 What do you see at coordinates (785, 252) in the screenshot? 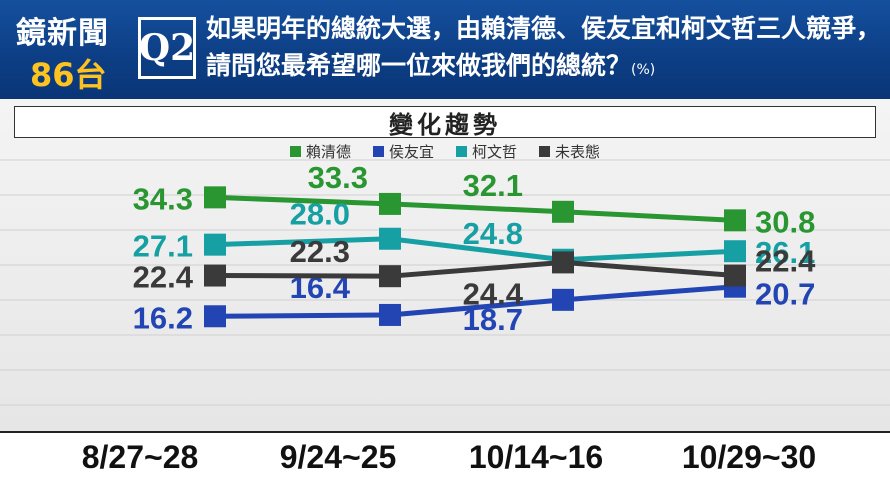
I see `data-label-ko-3: 26.1` at bounding box center [785, 252].